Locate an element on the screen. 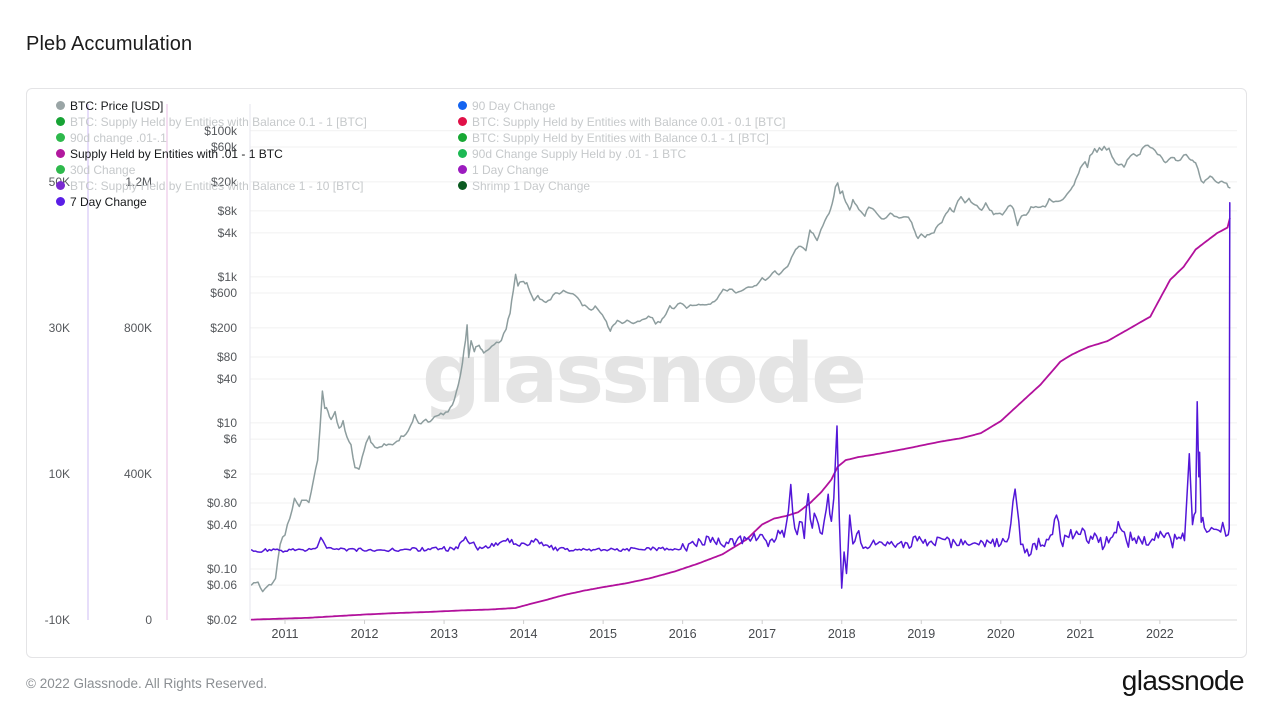 The height and width of the screenshot is (716, 1272). legend-item-left-2: 90d change .01-.1 is located at coordinates (118, 137).